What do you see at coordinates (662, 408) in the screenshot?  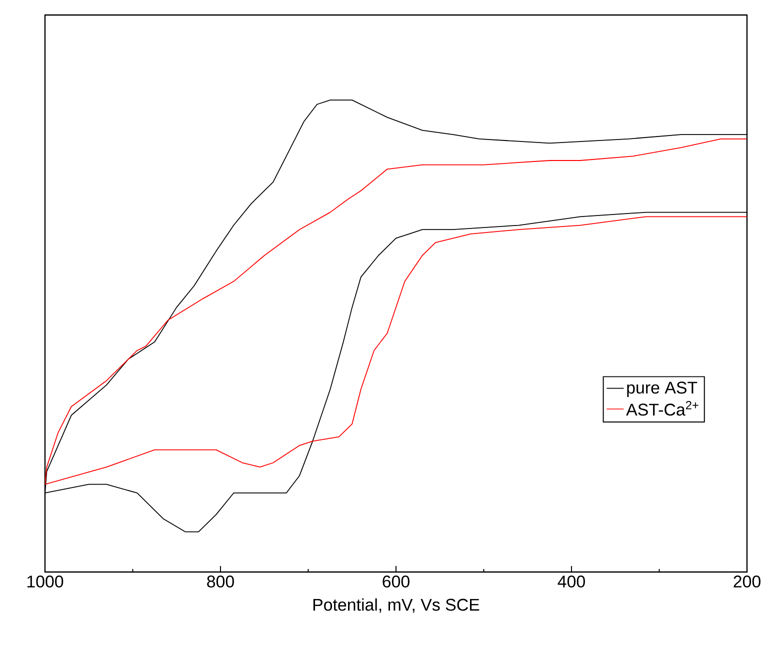 I see `legend-label: AST-Ca$^{2+}$` at bounding box center [662, 408].